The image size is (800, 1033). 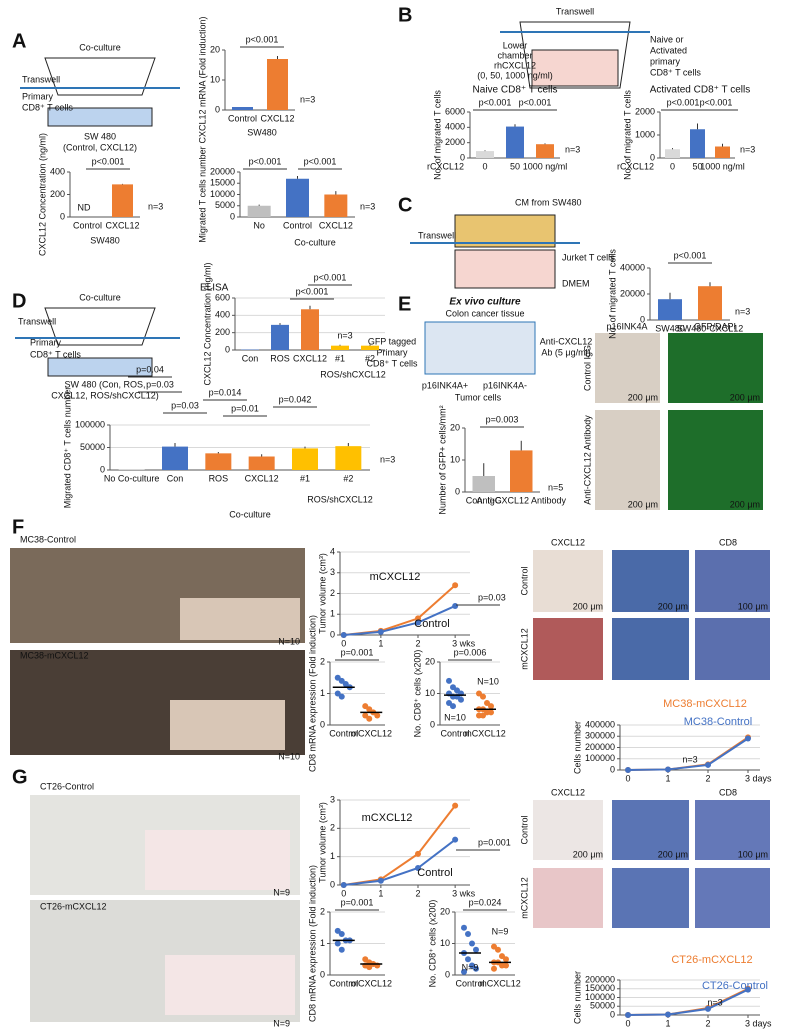 What do you see at coordinates (54, 655) in the screenshot?
I see `figure-label: MC38-mCXCL12` at bounding box center [54, 655].